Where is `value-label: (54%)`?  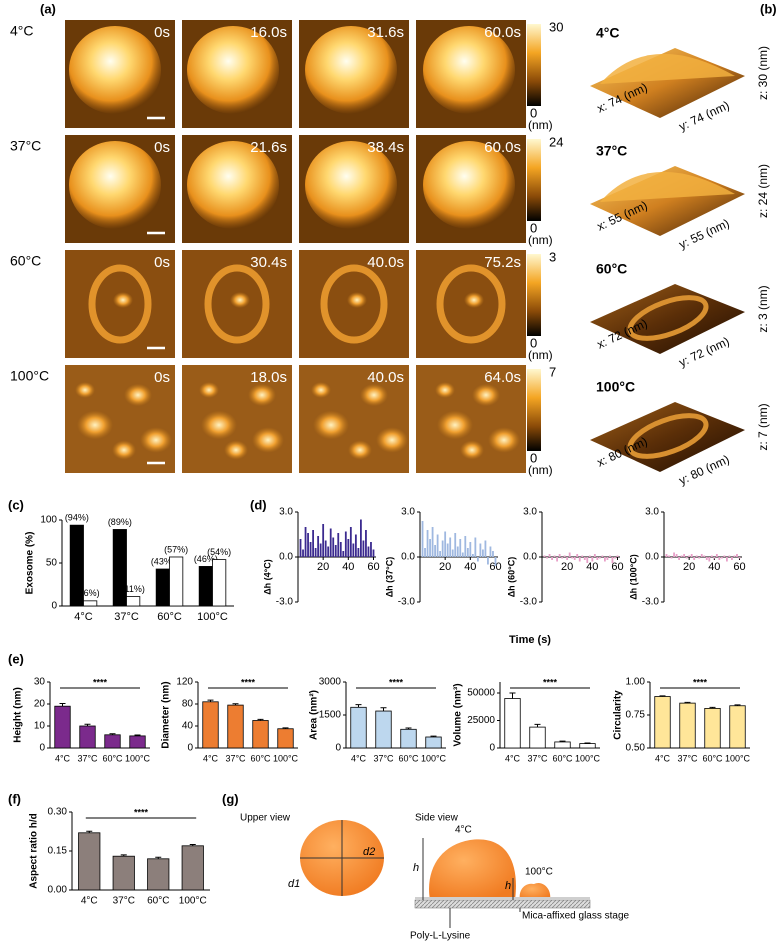 value-label: (54%) is located at coordinates (219, 552).